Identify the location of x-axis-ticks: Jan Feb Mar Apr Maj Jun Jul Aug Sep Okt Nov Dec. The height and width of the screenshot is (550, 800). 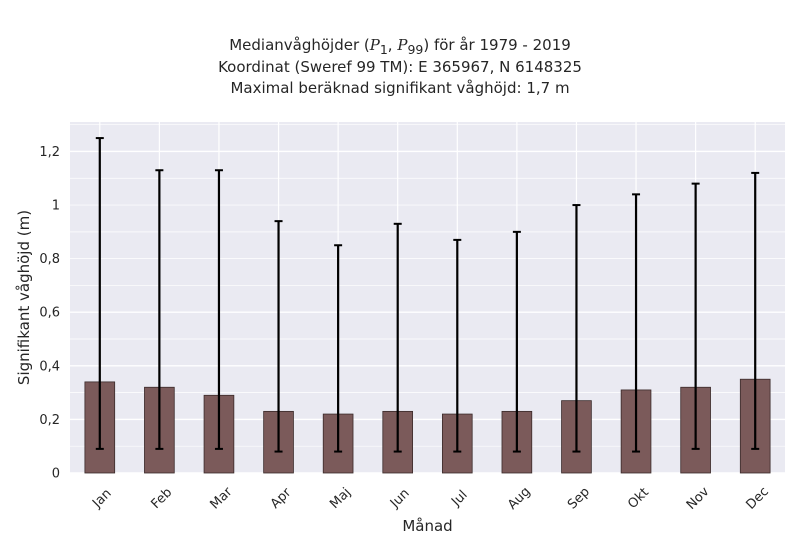
(430, 498).